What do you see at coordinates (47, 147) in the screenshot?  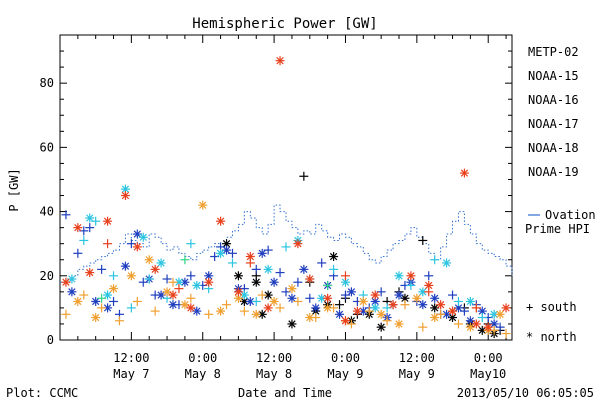 I see `y-tick-label: 60` at bounding box center [47, 147].